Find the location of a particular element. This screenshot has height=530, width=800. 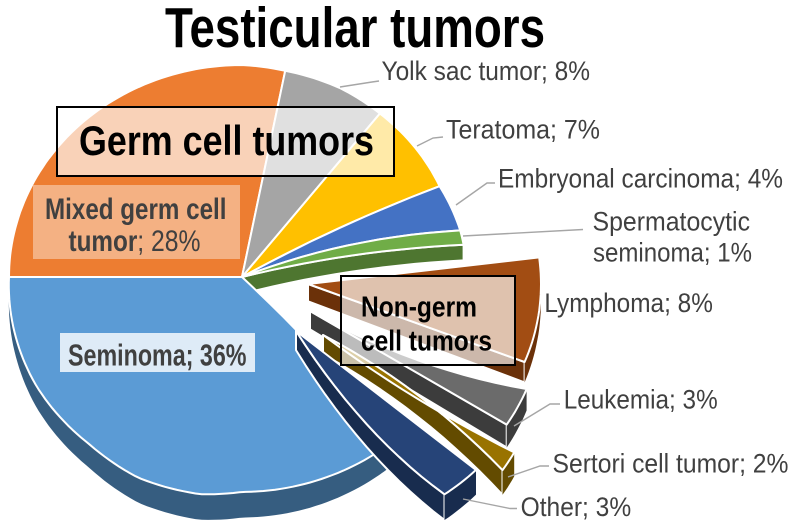

svg-text: Testicular tumors is located at coordinates (355, 30).